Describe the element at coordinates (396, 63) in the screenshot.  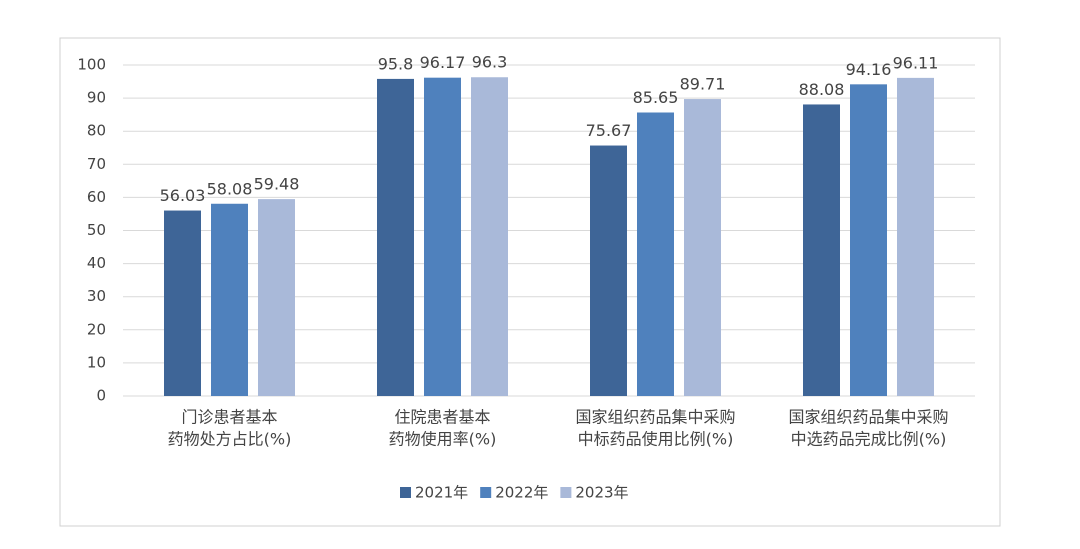
I see `value-label: 95.8` at that location.